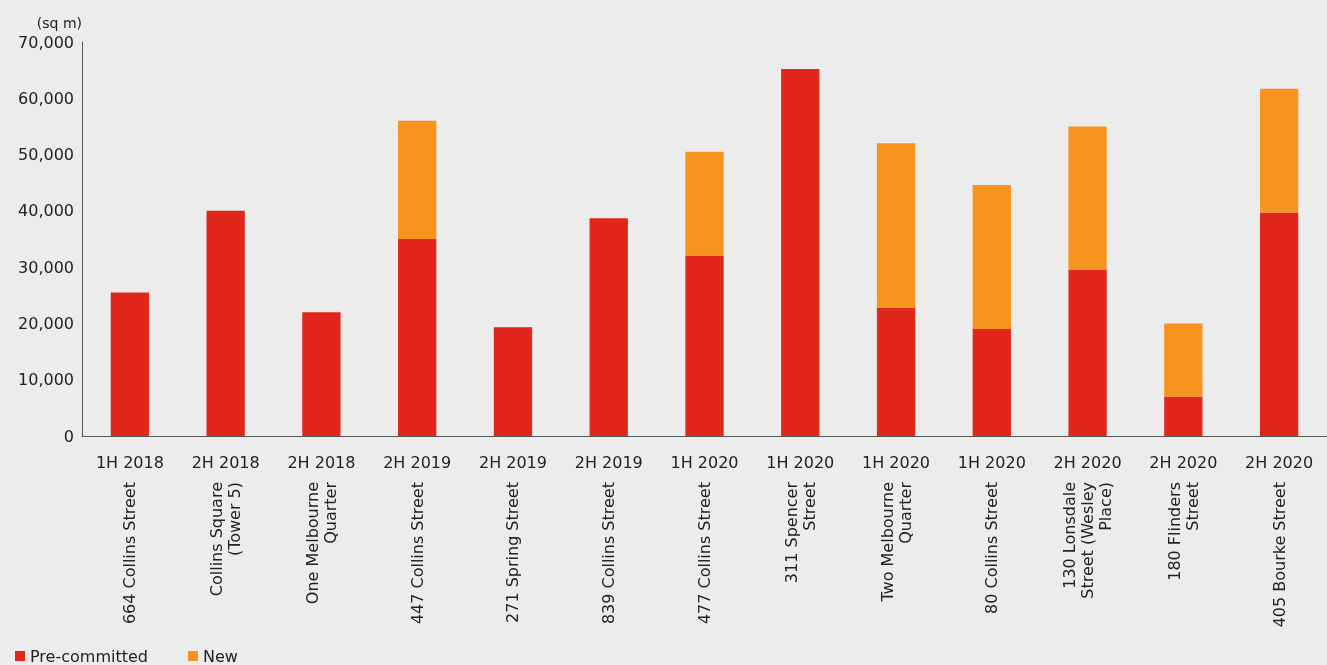 The width and height of the screenshot is (1327, 665). Describe the element at coordinates (46, 211) in the screenshot. I see `y-tick-label: 40,000` at that location.